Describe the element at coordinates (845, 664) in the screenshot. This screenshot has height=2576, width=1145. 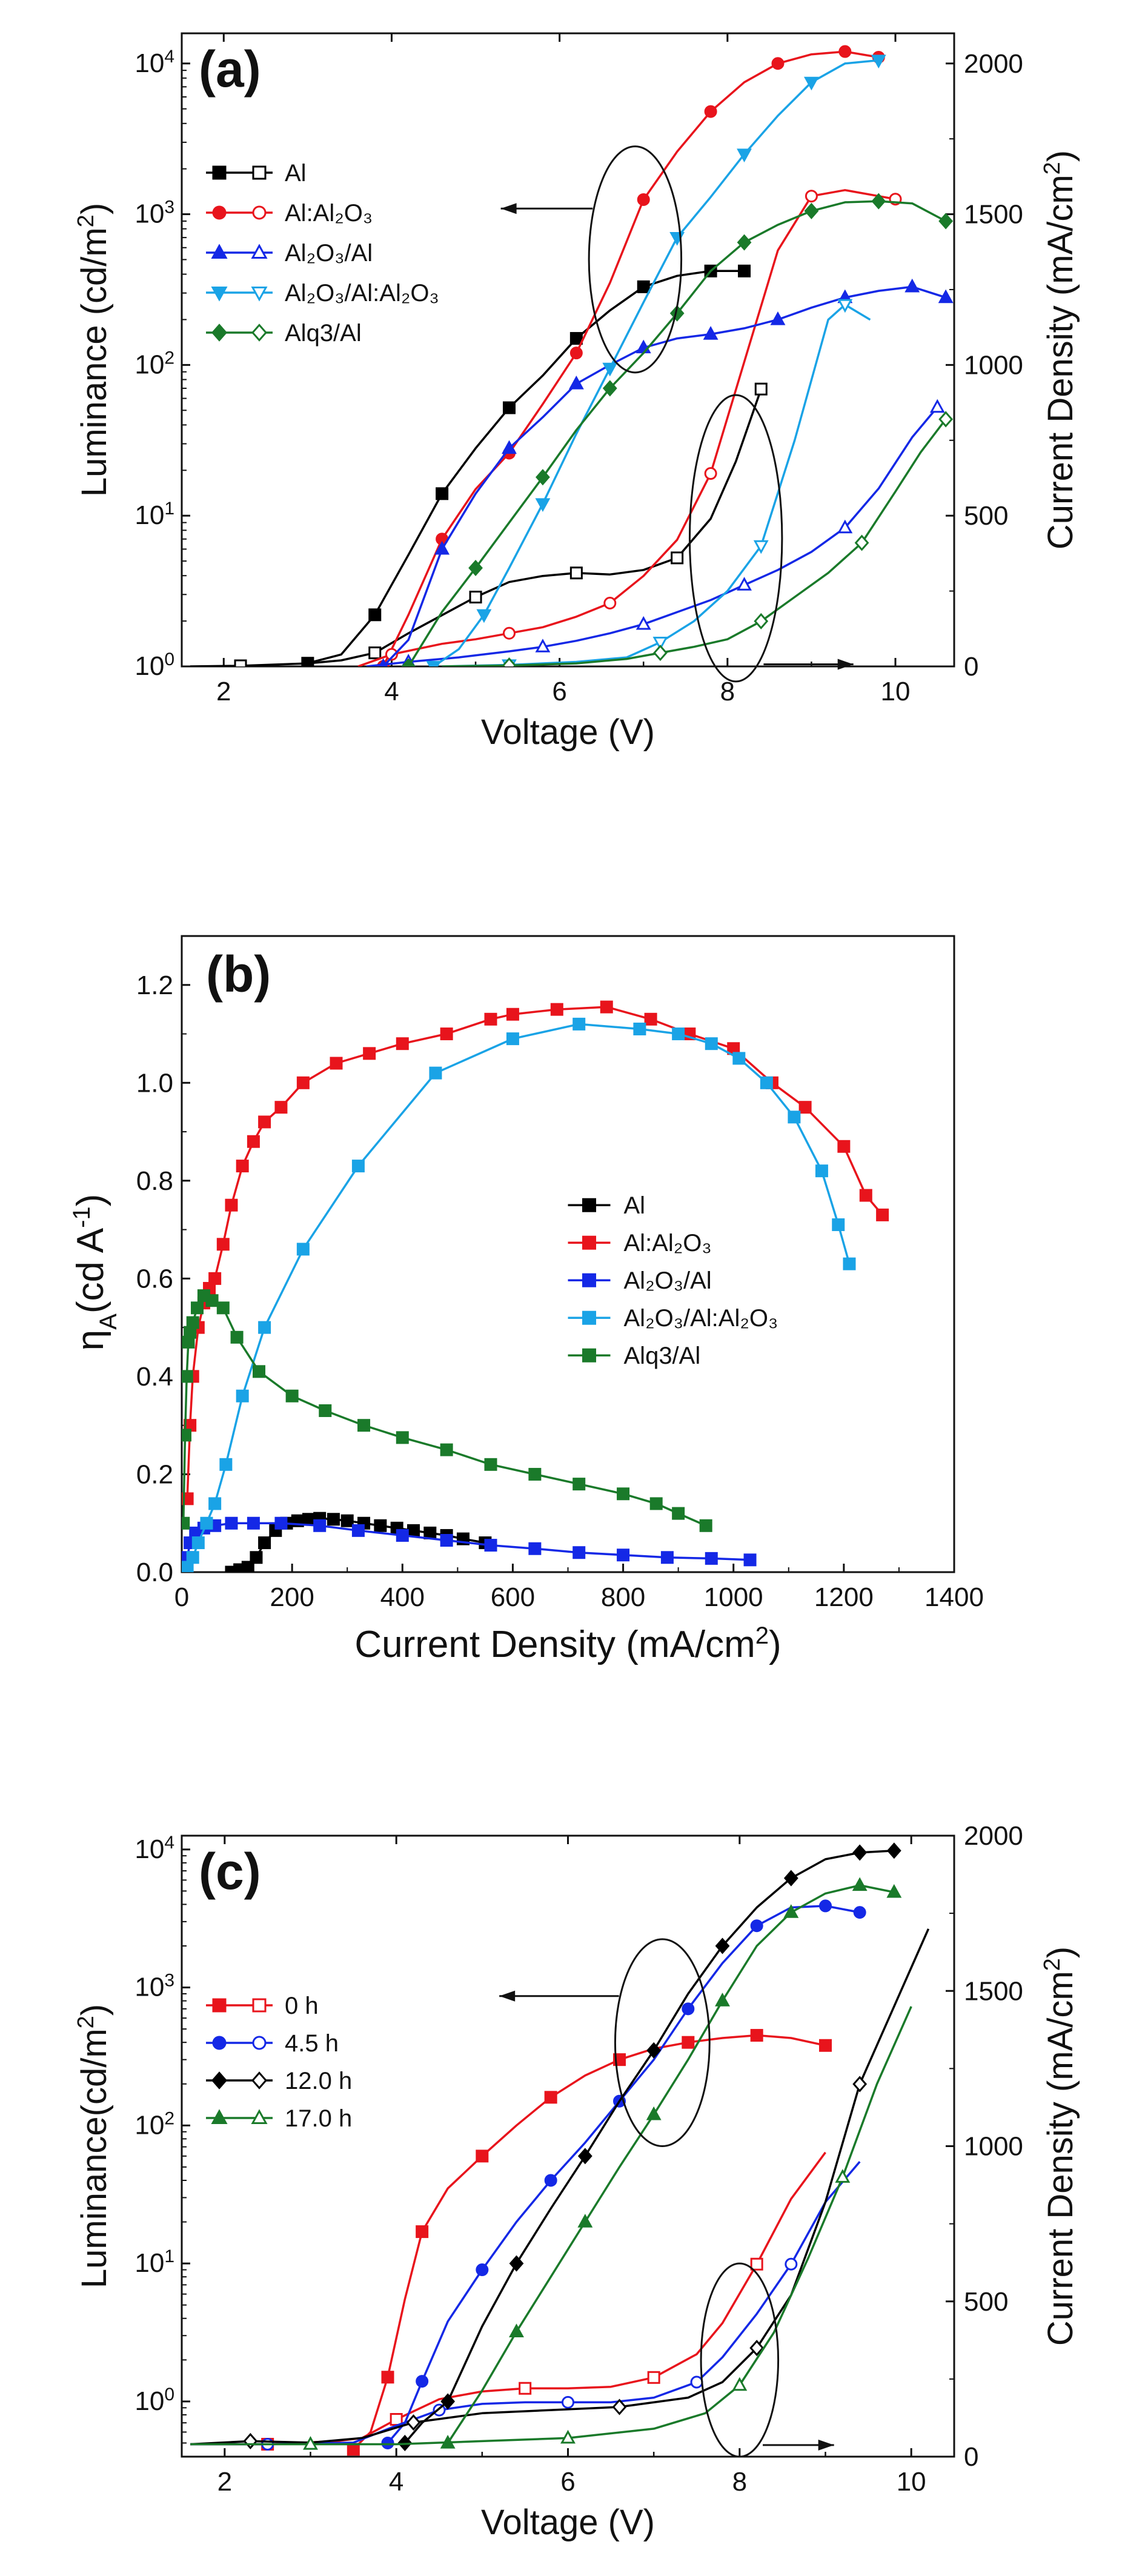
I see `annotation-arrow-head` at that location.